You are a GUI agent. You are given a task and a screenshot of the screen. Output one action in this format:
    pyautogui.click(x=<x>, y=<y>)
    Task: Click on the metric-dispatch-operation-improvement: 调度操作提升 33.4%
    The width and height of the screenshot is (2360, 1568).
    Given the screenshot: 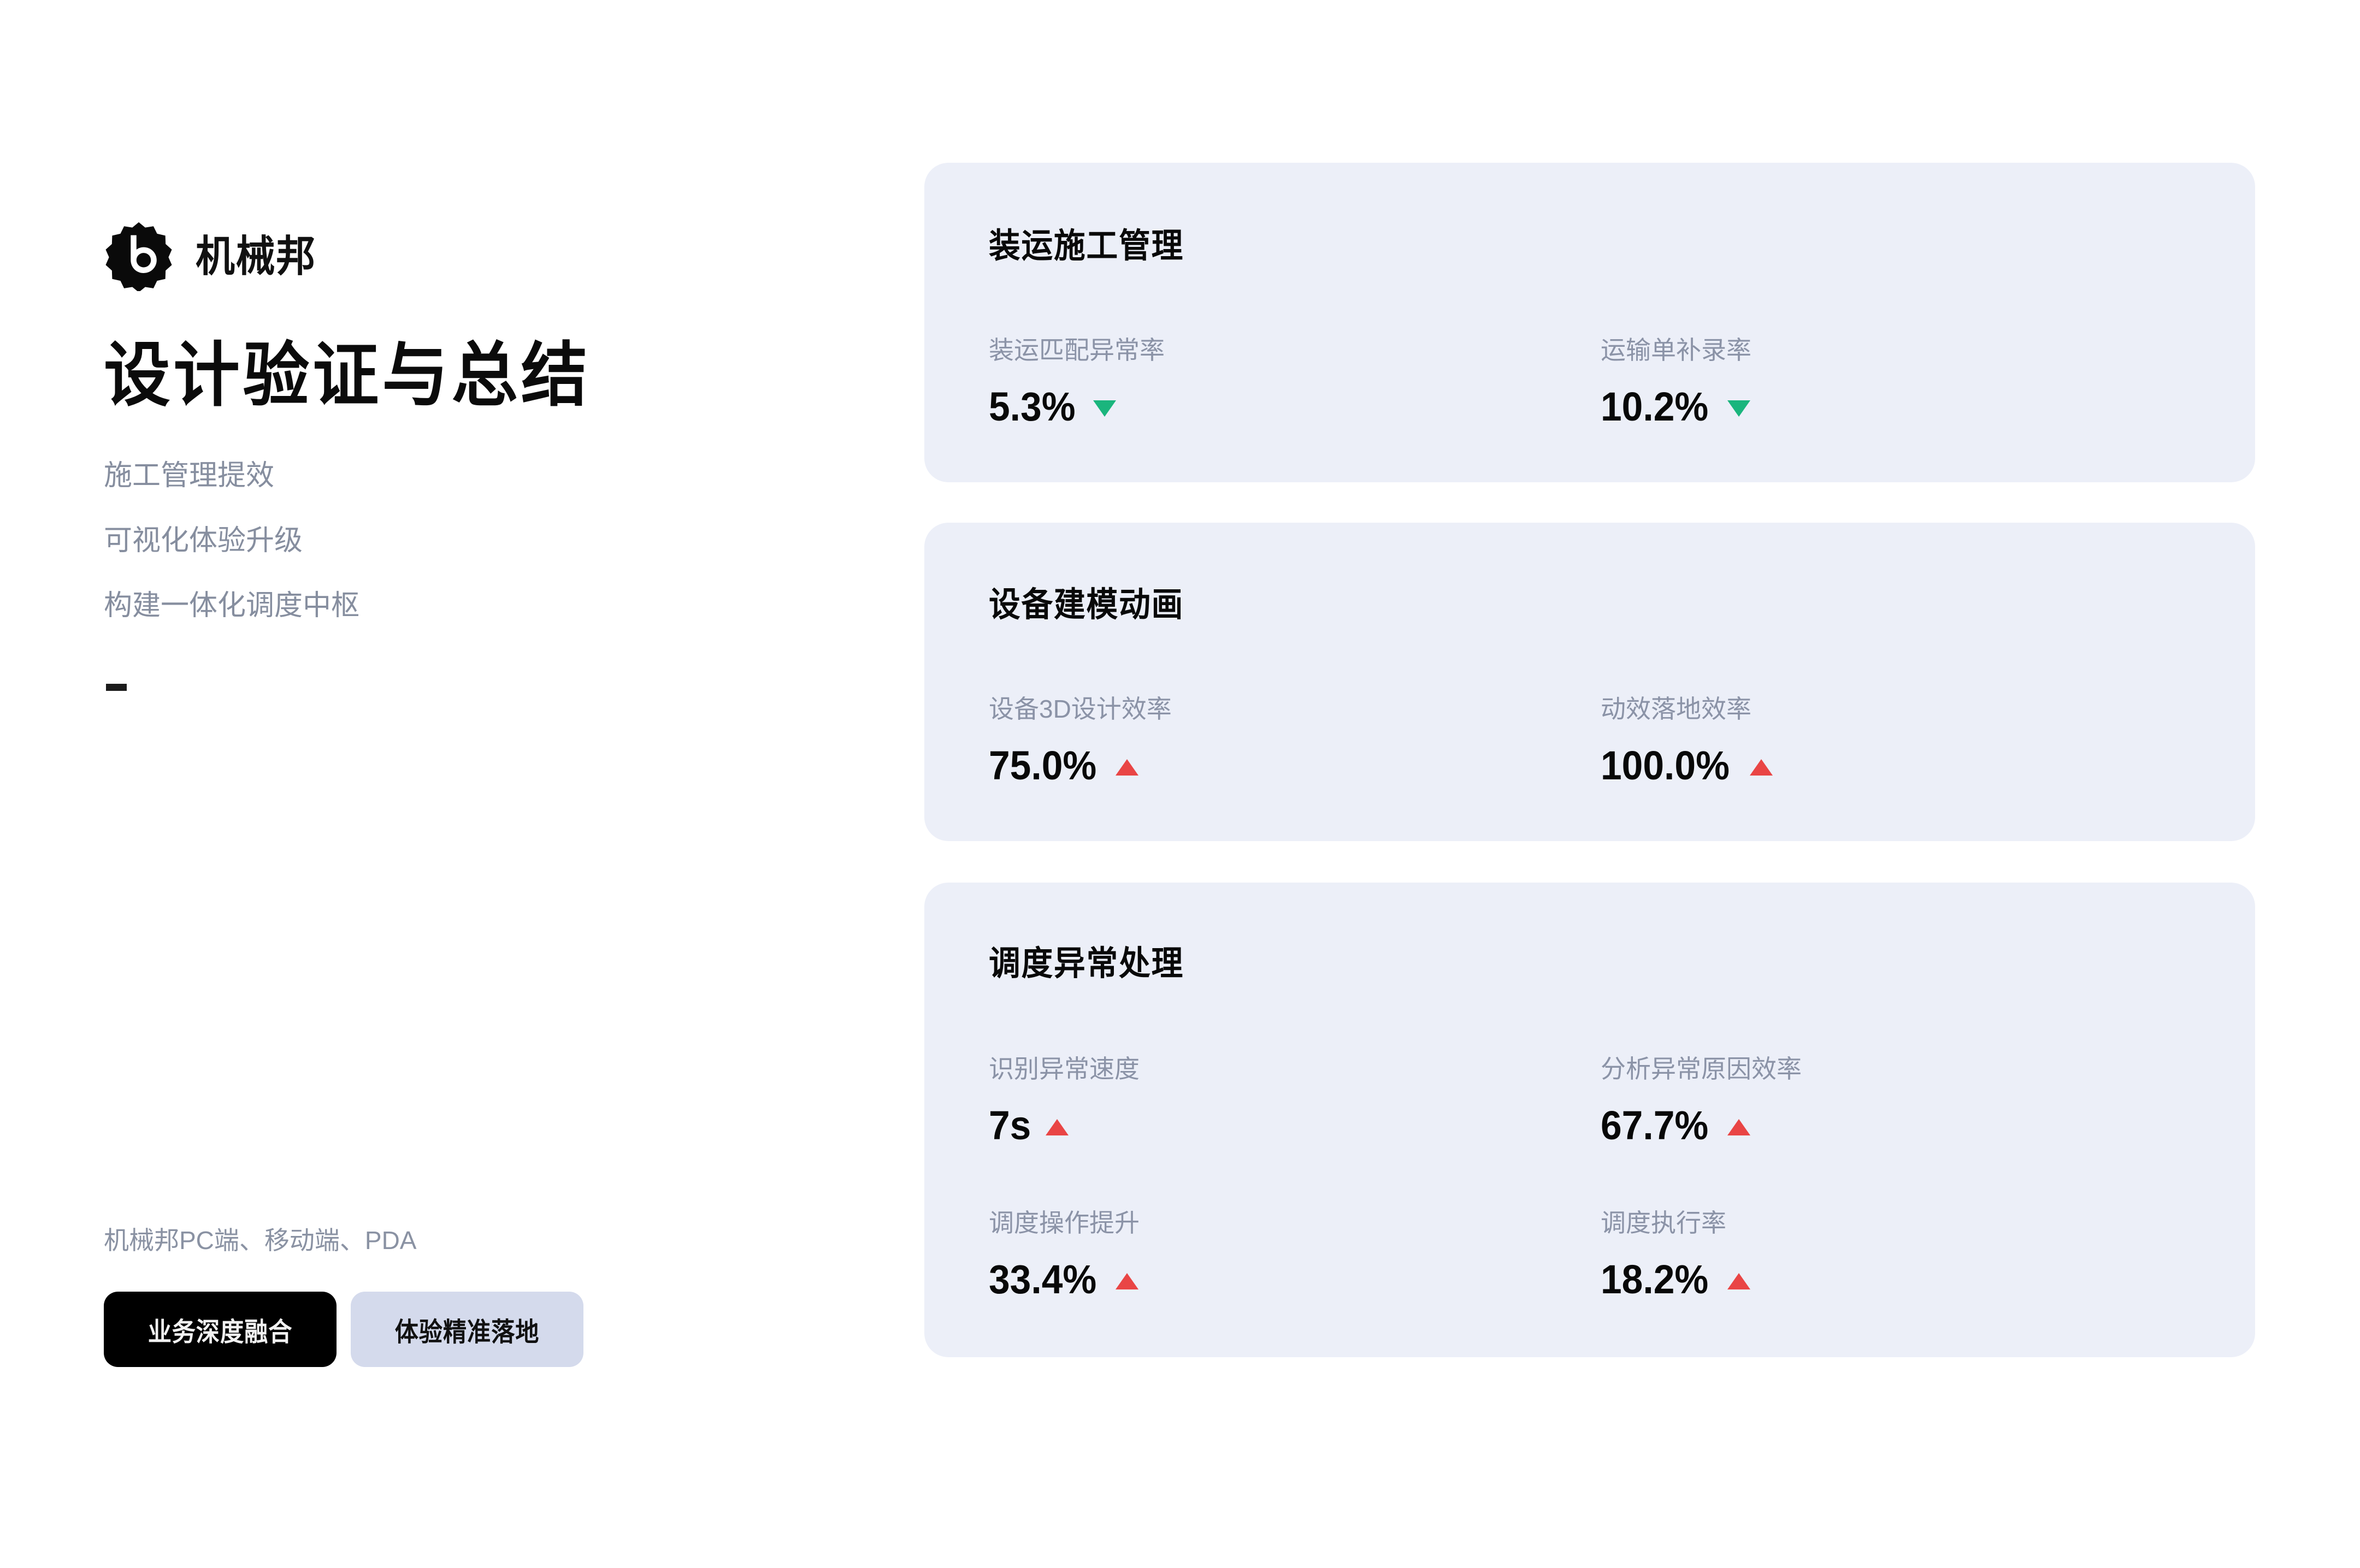 What is the action you would take?
    pyautogui.click(x=1064, y=1255)
    